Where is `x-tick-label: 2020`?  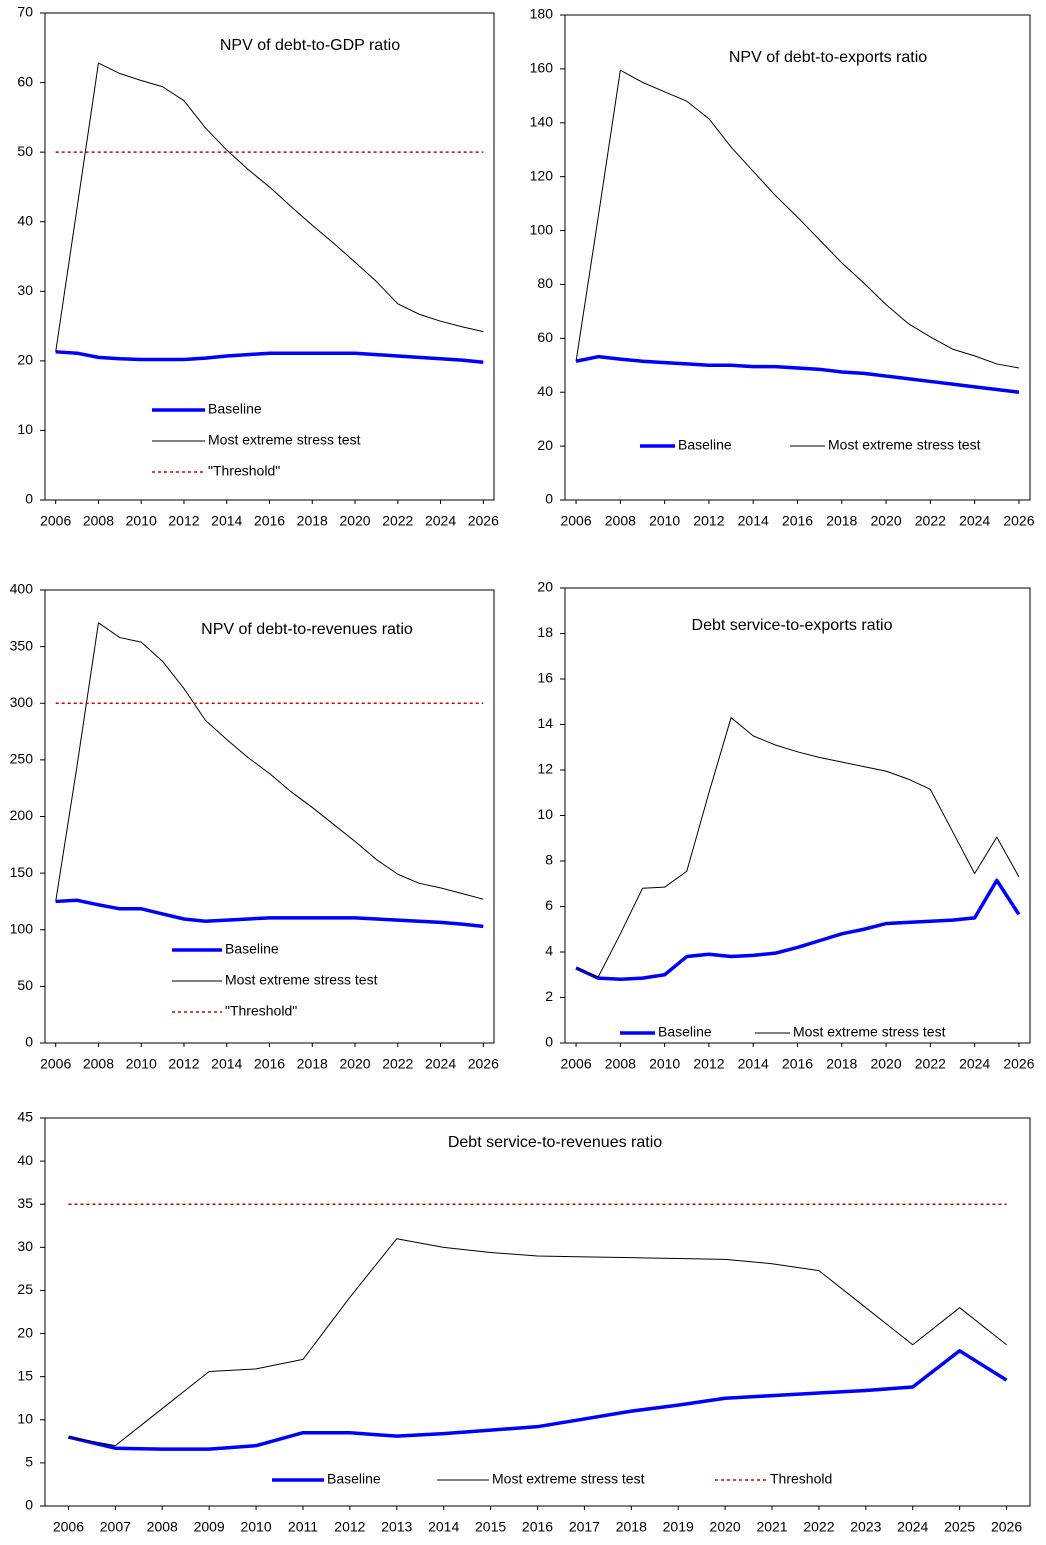
x-tick-label: 2020 is located at coordinates (885, 1064).